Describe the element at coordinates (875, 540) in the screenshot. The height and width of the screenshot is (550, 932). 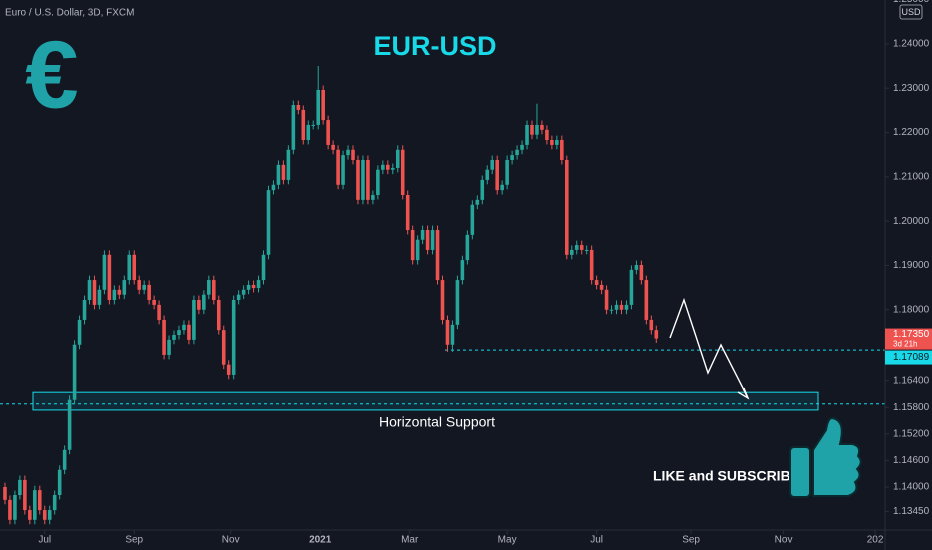
I see `x-tick-label: 202` at that location.